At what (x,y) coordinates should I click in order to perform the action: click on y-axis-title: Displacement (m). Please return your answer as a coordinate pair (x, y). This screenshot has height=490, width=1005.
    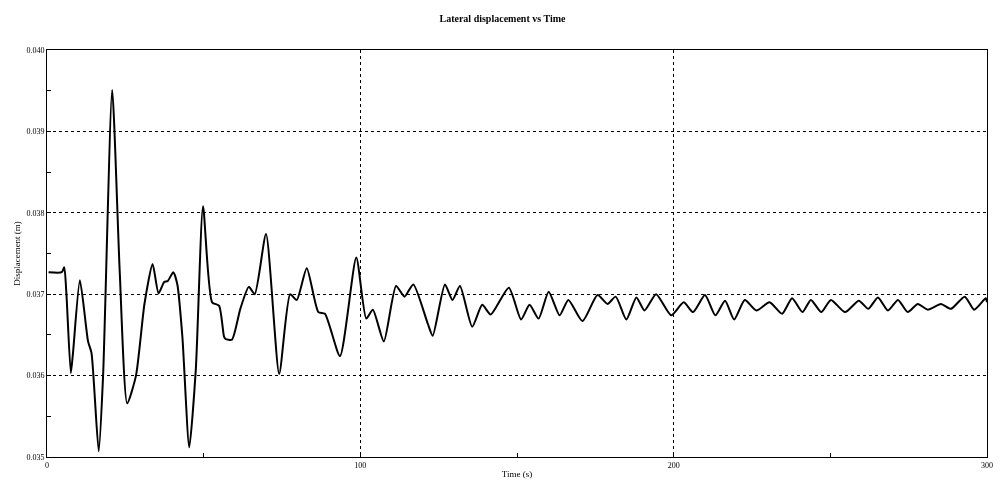
    Looking at the image, I should click on (16, 253).